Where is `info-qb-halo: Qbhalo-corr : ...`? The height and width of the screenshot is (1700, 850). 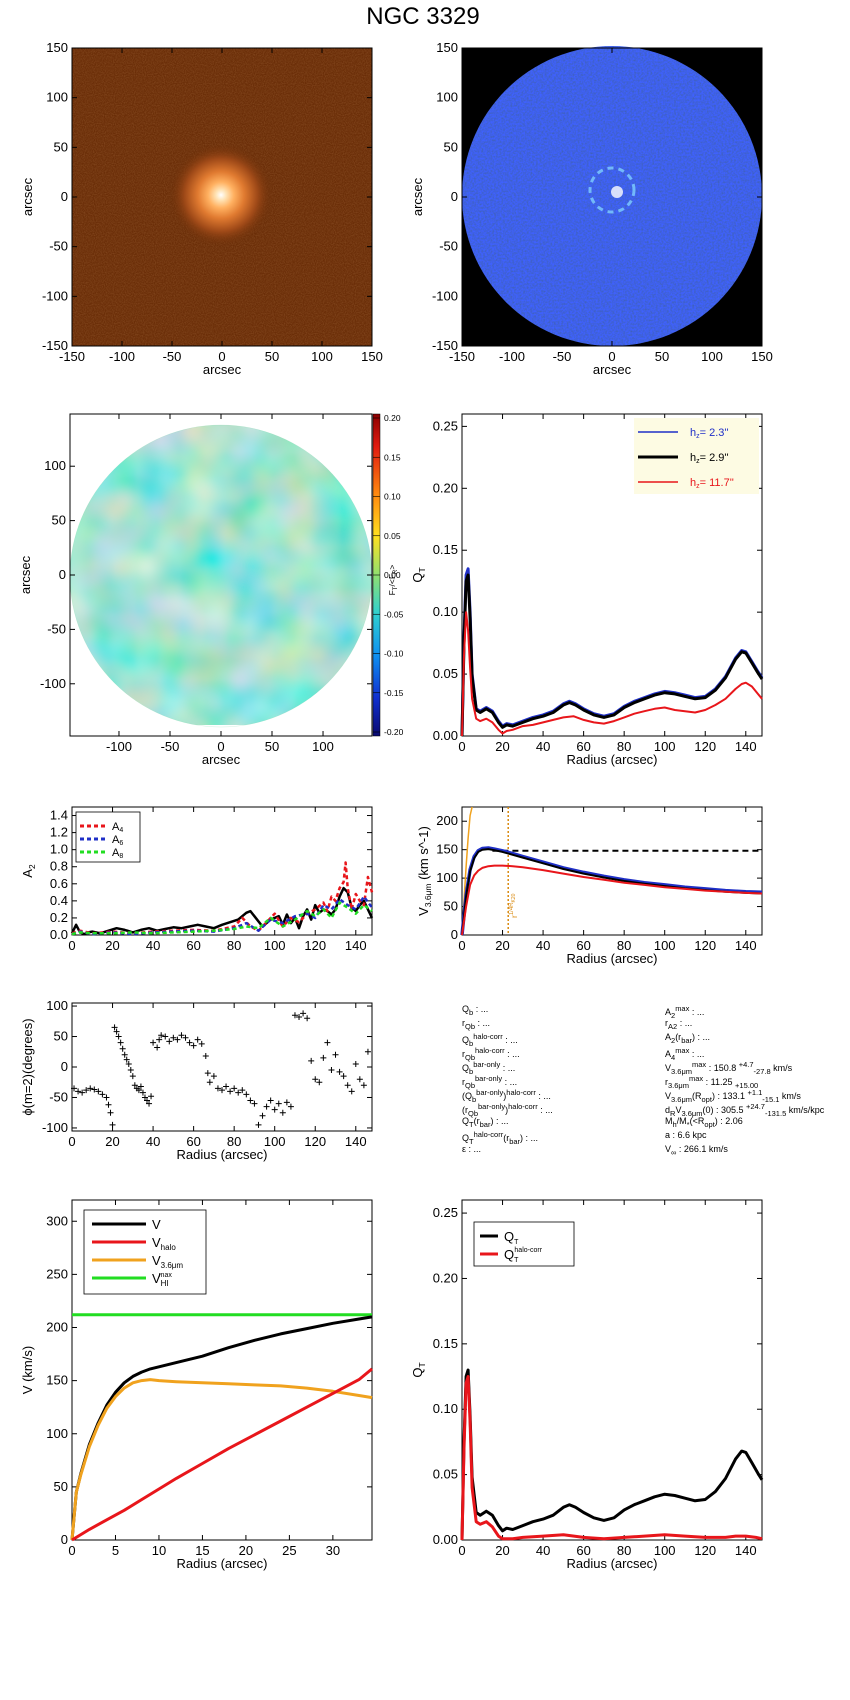 info-qb-halo: Qbhalo-corr : ... is located at coordinates (490, 1040).